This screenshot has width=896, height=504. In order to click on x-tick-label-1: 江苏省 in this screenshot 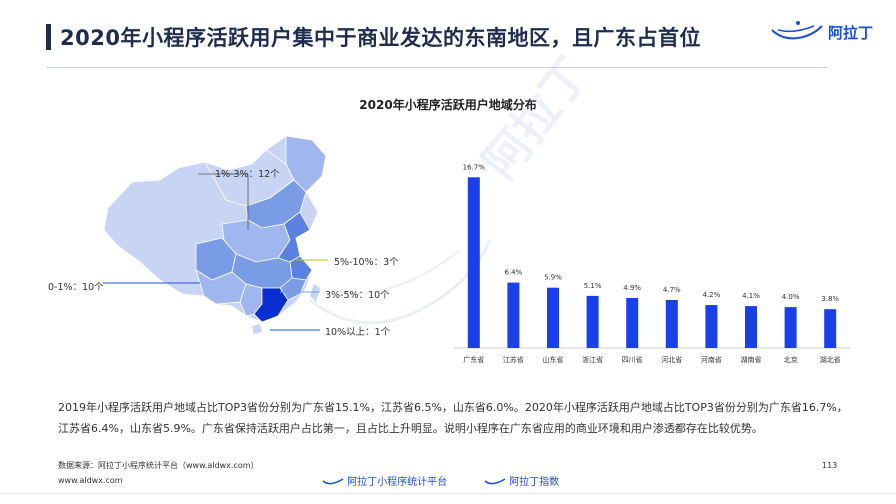, I will do `click(513, 359)`.